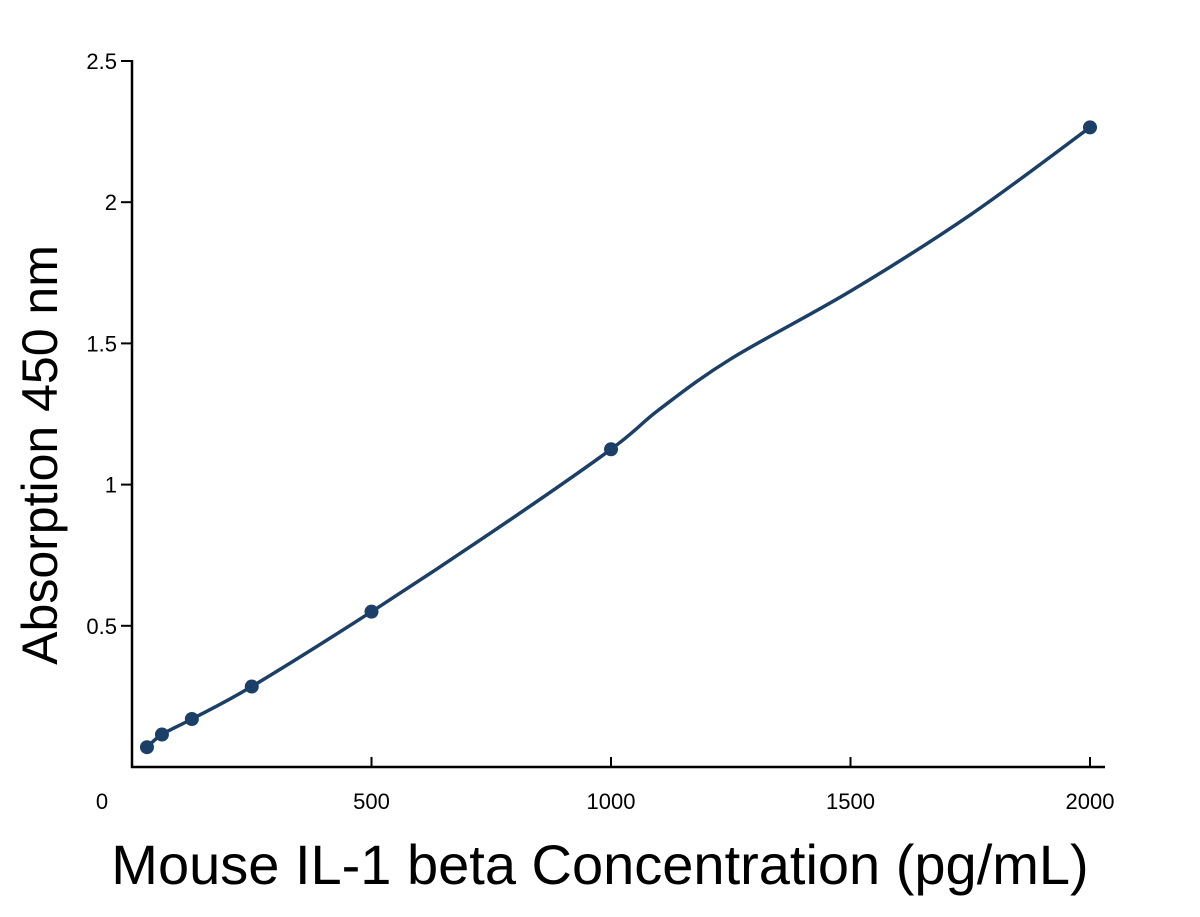 Image resolution: width=1200 pixels, height=917 pixels. I want to click on y-tick-label: 0.5, so click(101, 626).